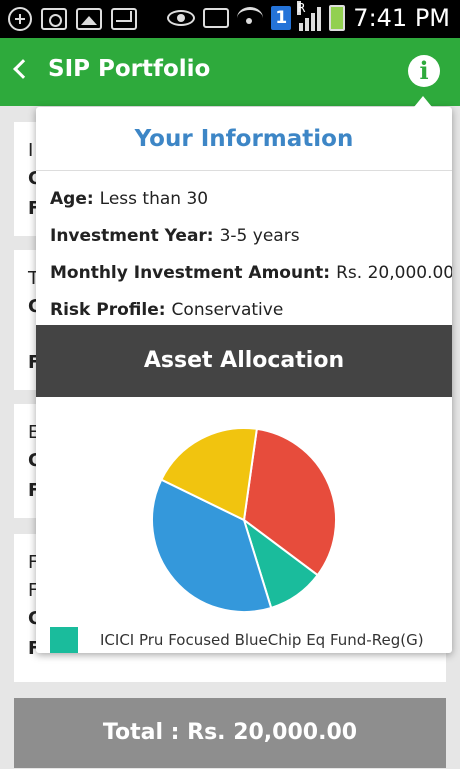 The height and width of the screenshot is (769, 460). Describe the element at coordinates (251, 199) in the screenshot. I see `field-age: Age: Less than 30` at that location.